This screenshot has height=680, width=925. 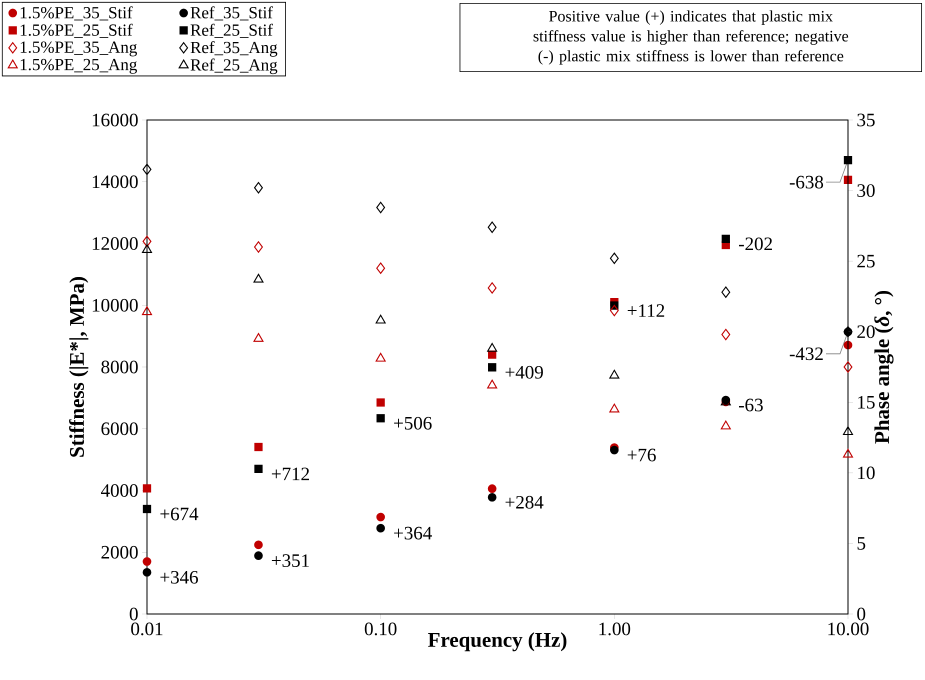 What do you see at coordinates (413, 423) in the screenshot?
I see `annotation: +506` at bounding box center [413, 423].